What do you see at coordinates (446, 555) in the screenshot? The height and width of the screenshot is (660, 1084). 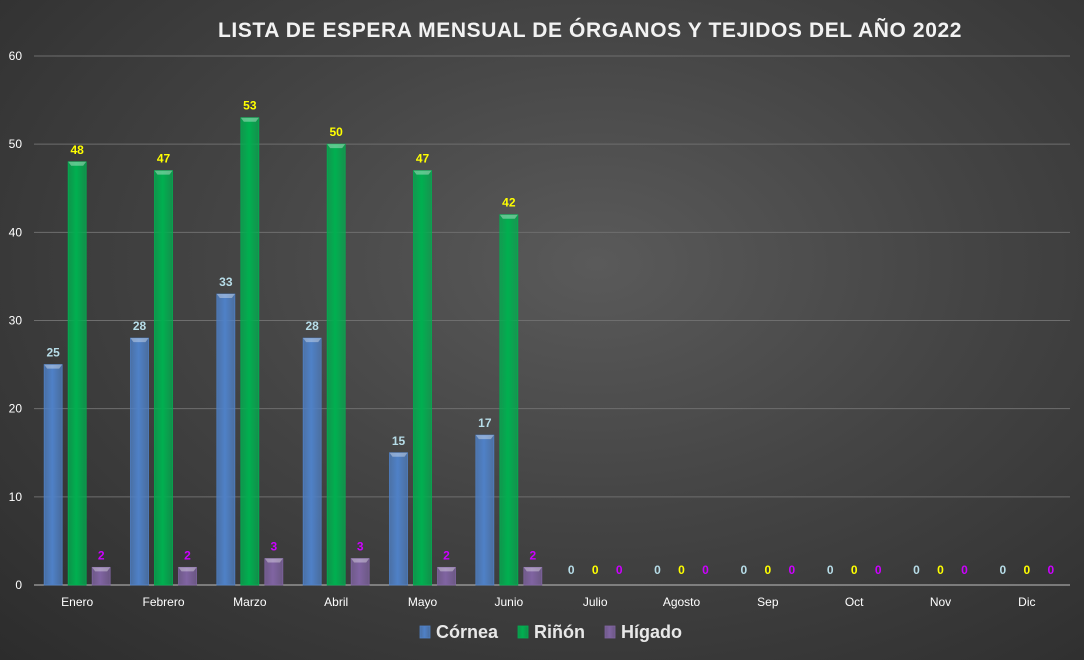 I see `data-label-higado-mayo: 2` at bounding box center [446, 555].